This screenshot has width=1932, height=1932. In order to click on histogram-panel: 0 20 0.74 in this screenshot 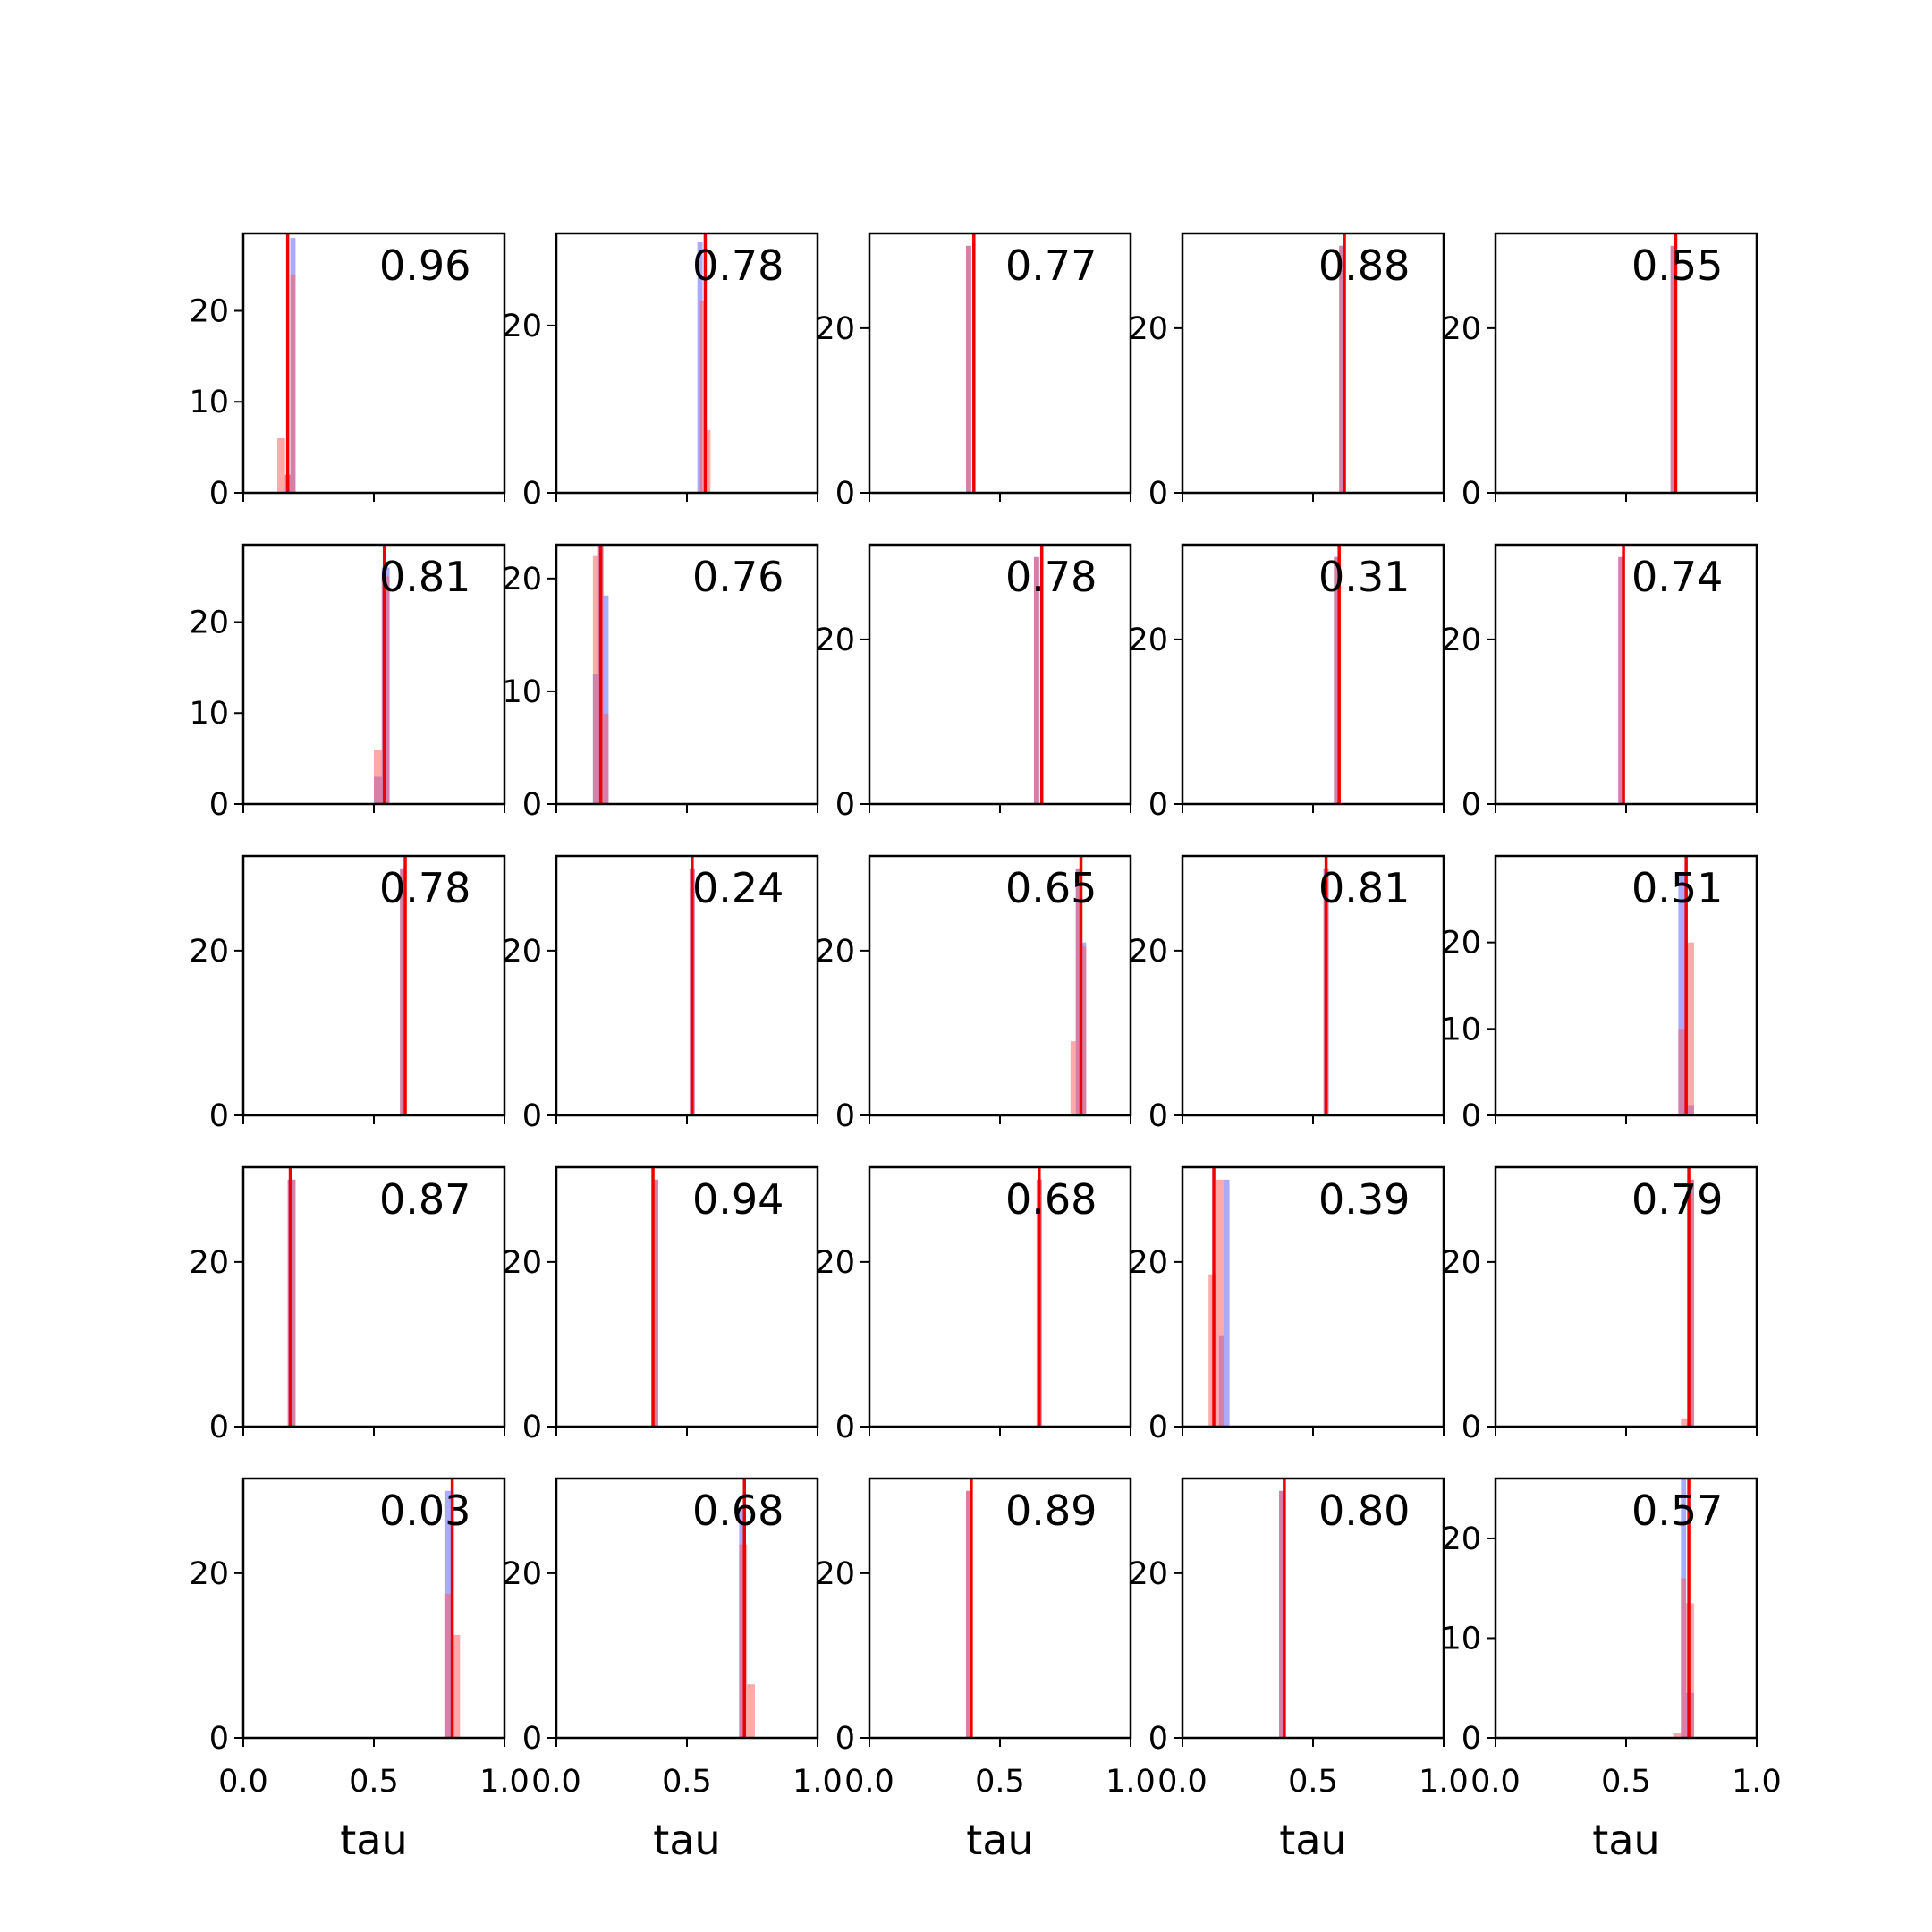, I will do `click(1599, 683)`.